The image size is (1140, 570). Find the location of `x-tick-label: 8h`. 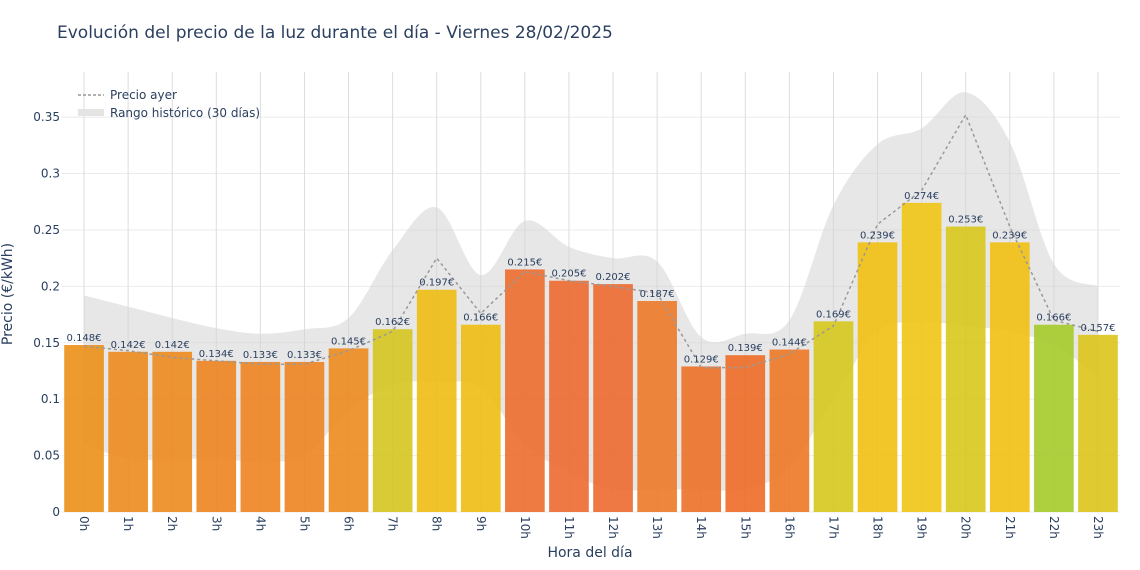

x-tick-label: 8h is located at coordinates (437, 523).